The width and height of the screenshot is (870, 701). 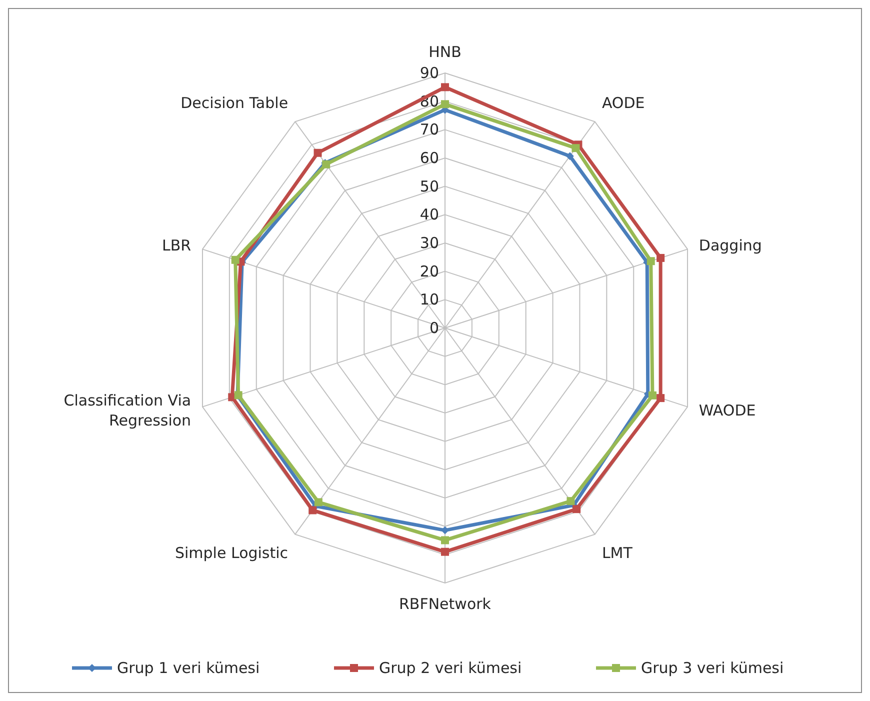 What do you see at coordinates (429, 186) in the screenshot?
I see `y-tick-label: 50` at bounding box center [429, 186].